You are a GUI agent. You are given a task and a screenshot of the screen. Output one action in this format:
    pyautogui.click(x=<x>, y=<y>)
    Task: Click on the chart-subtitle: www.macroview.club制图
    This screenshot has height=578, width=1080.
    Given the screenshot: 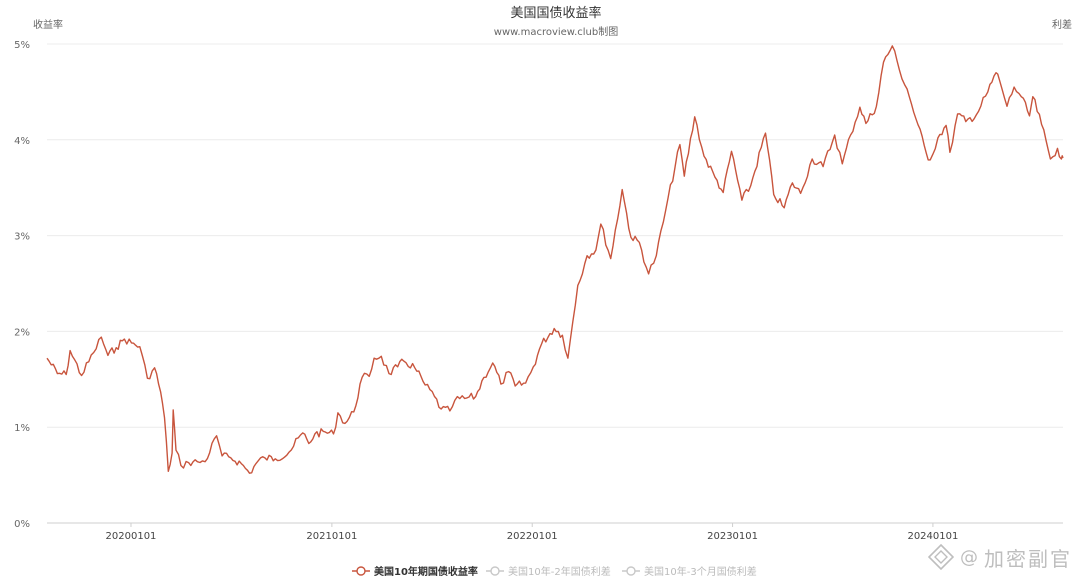 What is the action you would take?
    pyautogui.click(x=556, y=31)
    